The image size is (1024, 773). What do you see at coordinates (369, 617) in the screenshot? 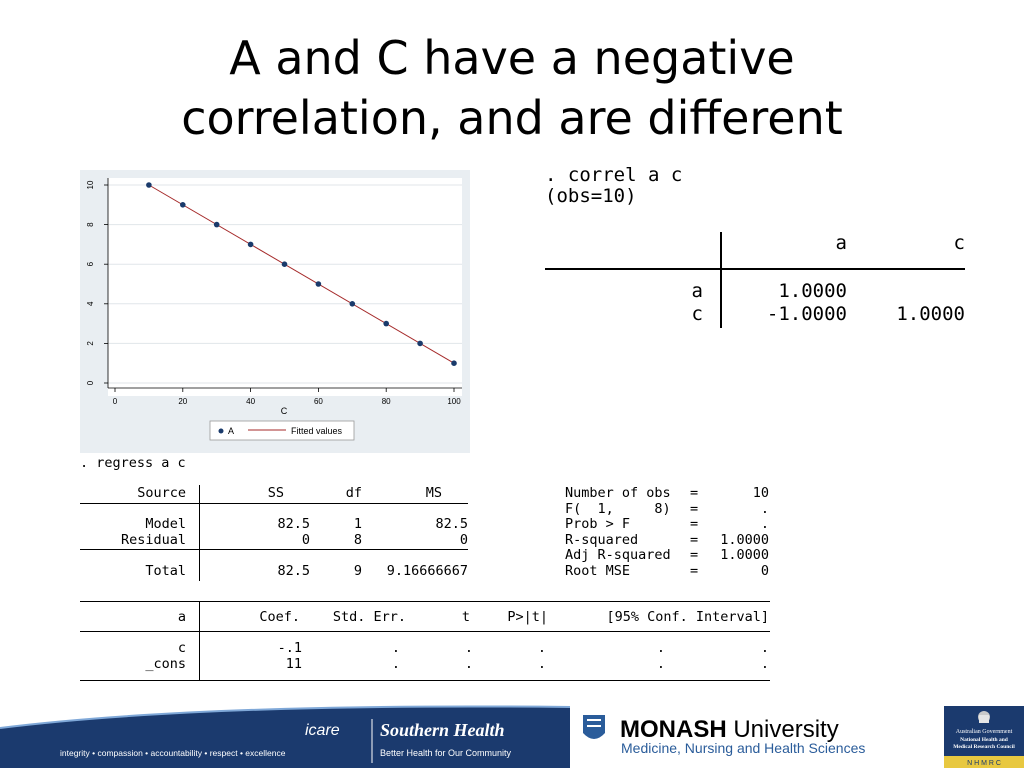
I see `coef-header-se: Std. Err.` at bounding box center [369, 617].